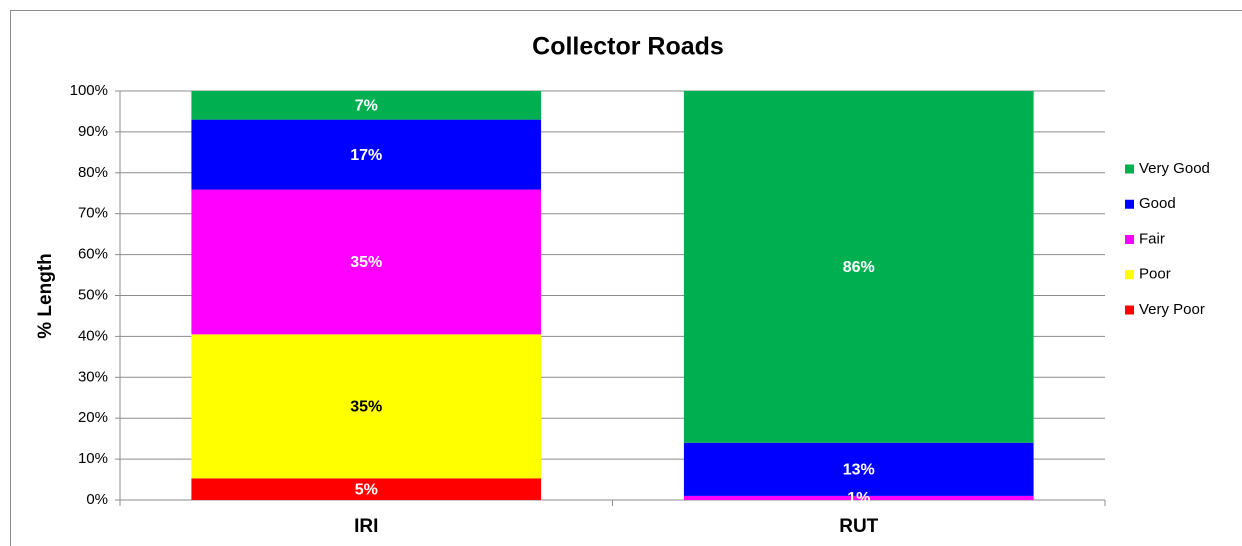  Describe the element at coordinates (93, 172) in the screenshot. I see `y-tick-label: 80%` at that location.